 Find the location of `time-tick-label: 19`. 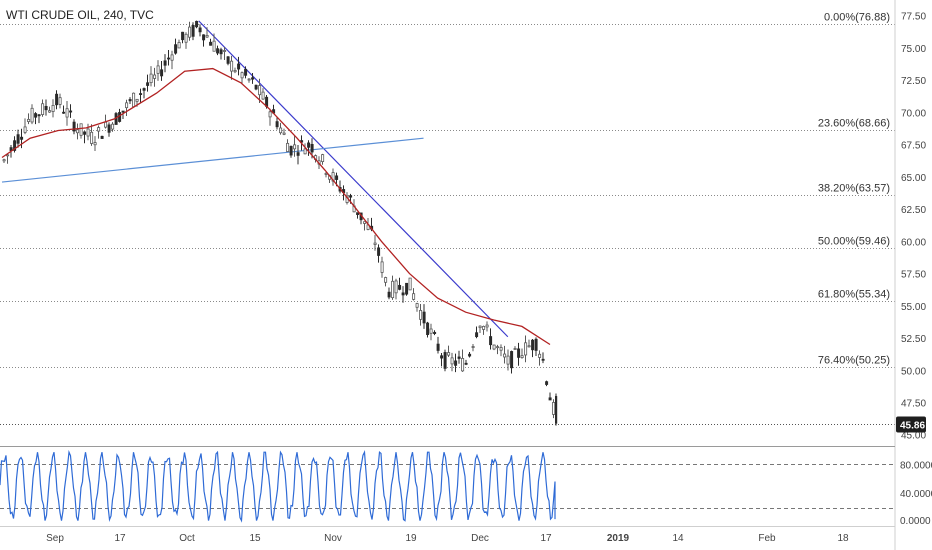

time-tick-label: 19 is located at coordinates (411, 538).